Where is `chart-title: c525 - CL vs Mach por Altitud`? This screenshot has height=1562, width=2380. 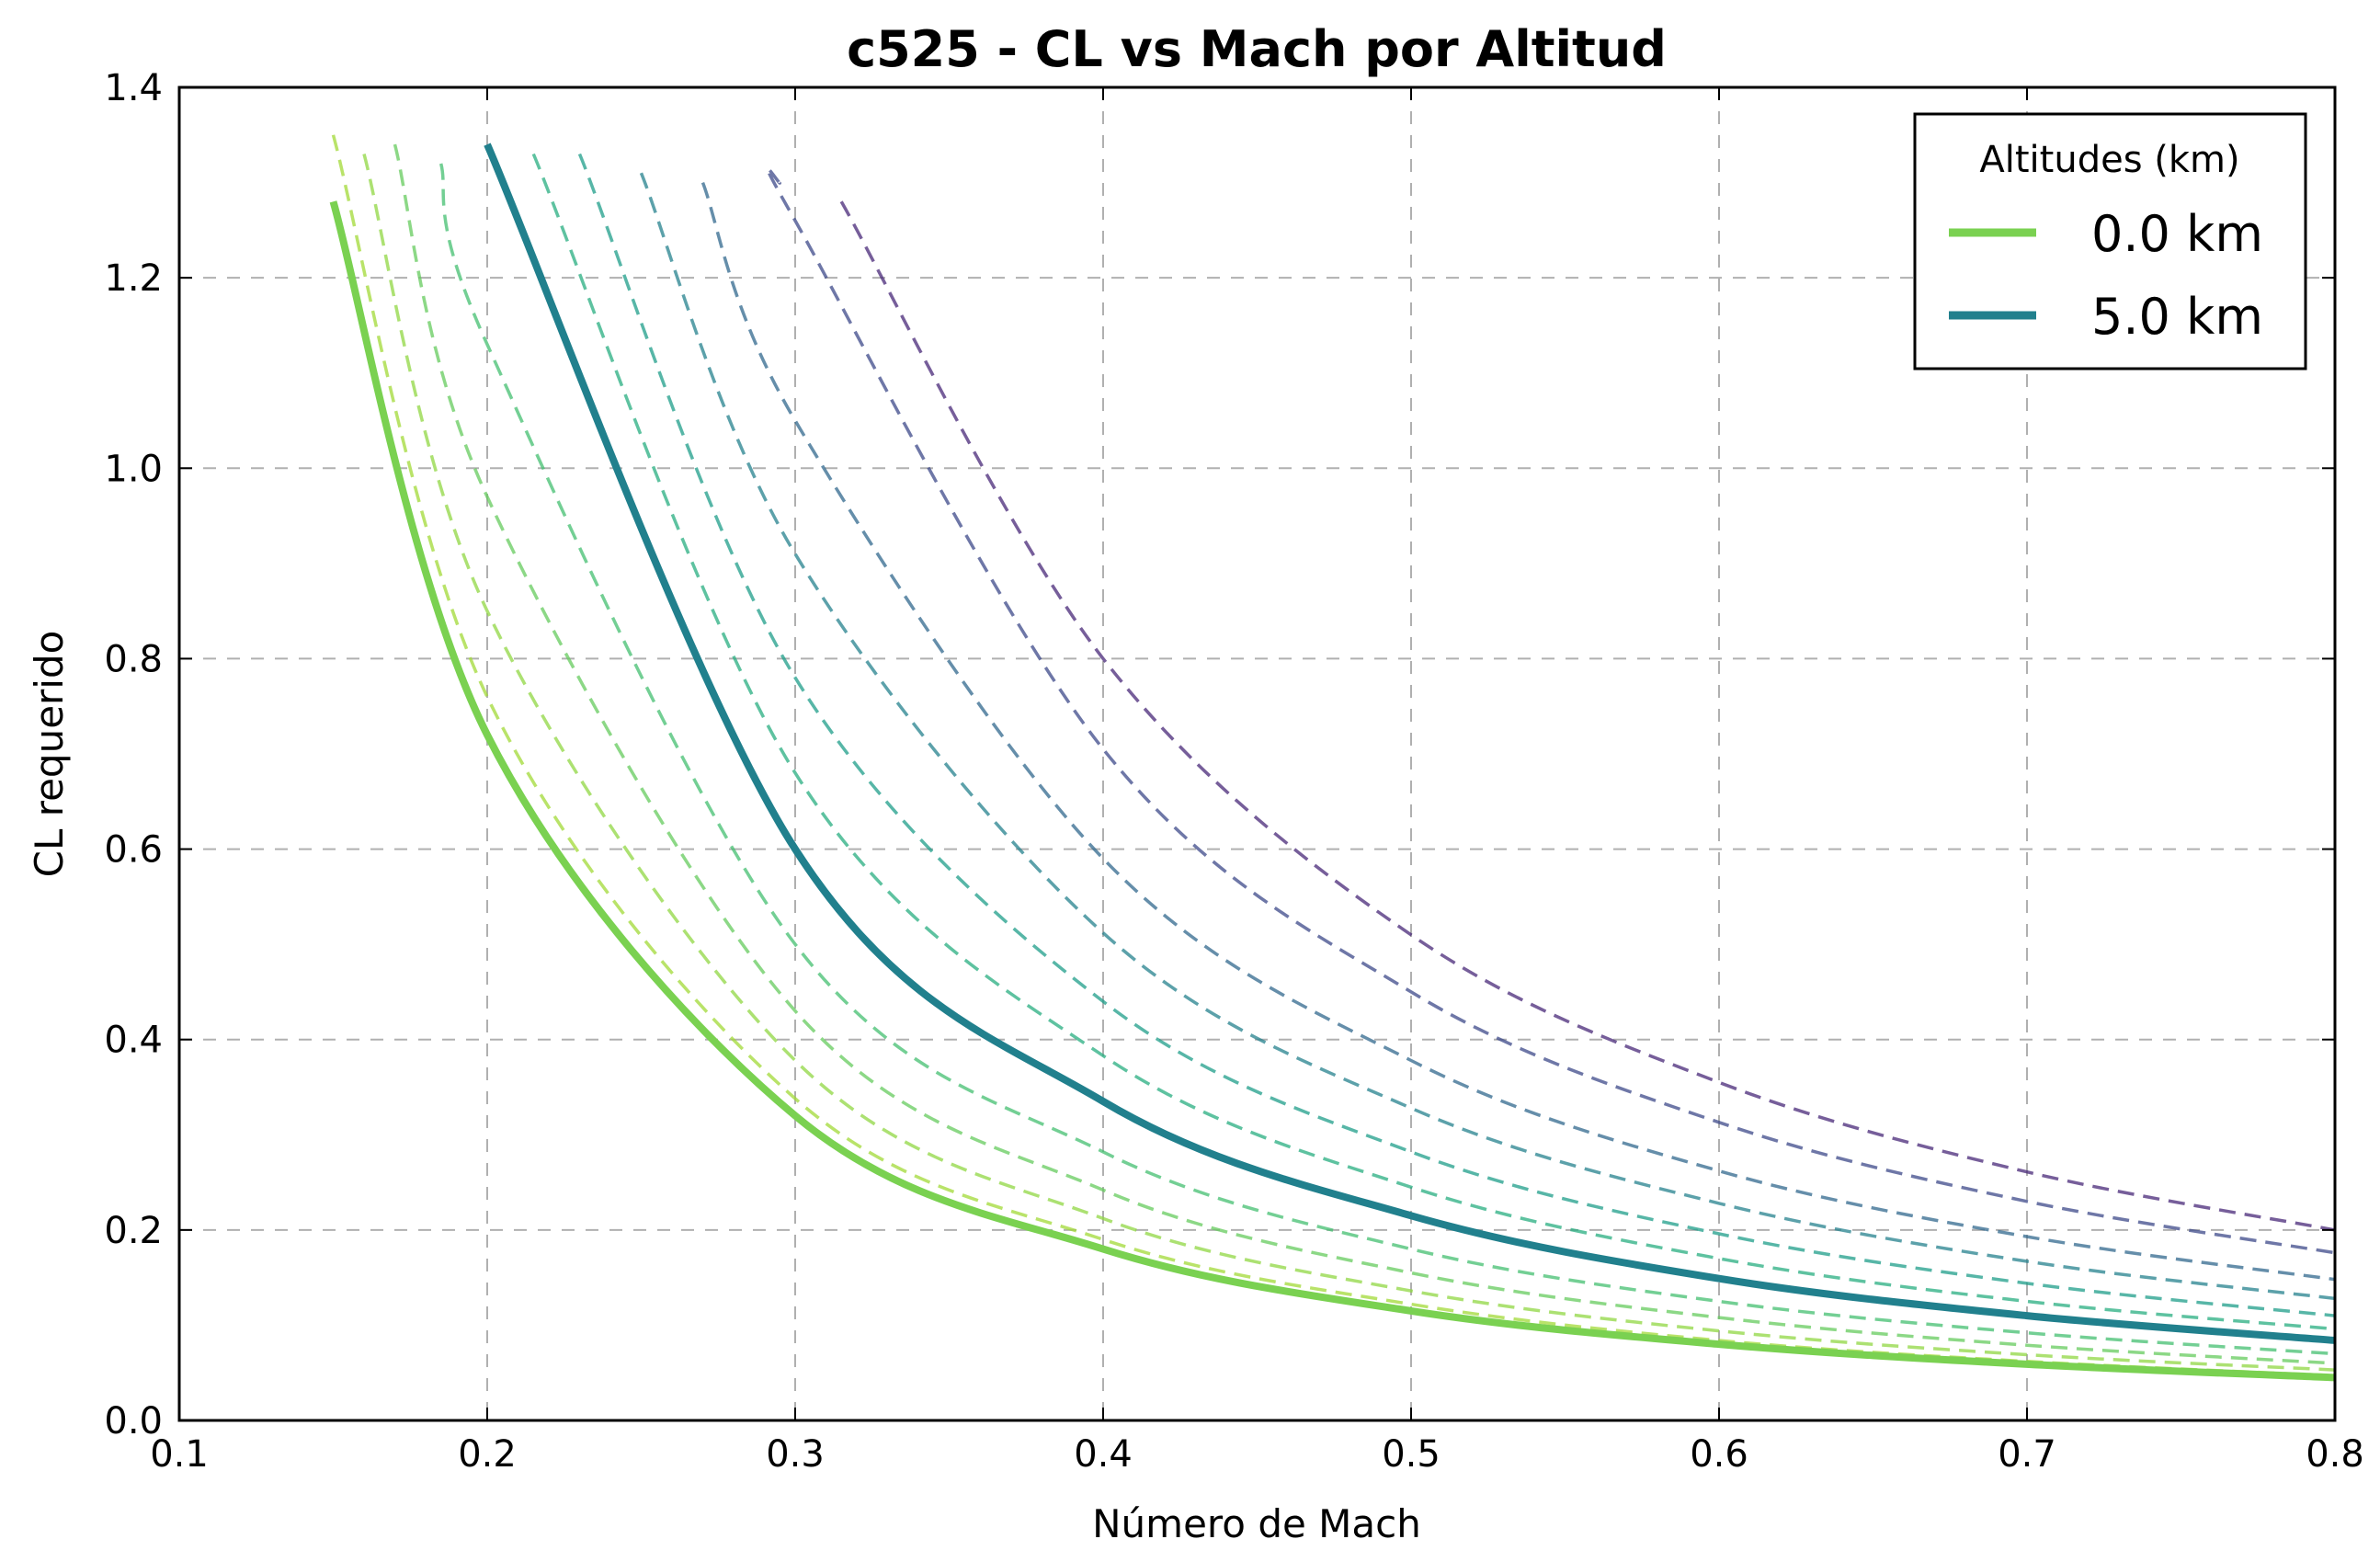
chart-title: c525 - CL vs Mach por Altitud is located at coordinates (1257, 49).